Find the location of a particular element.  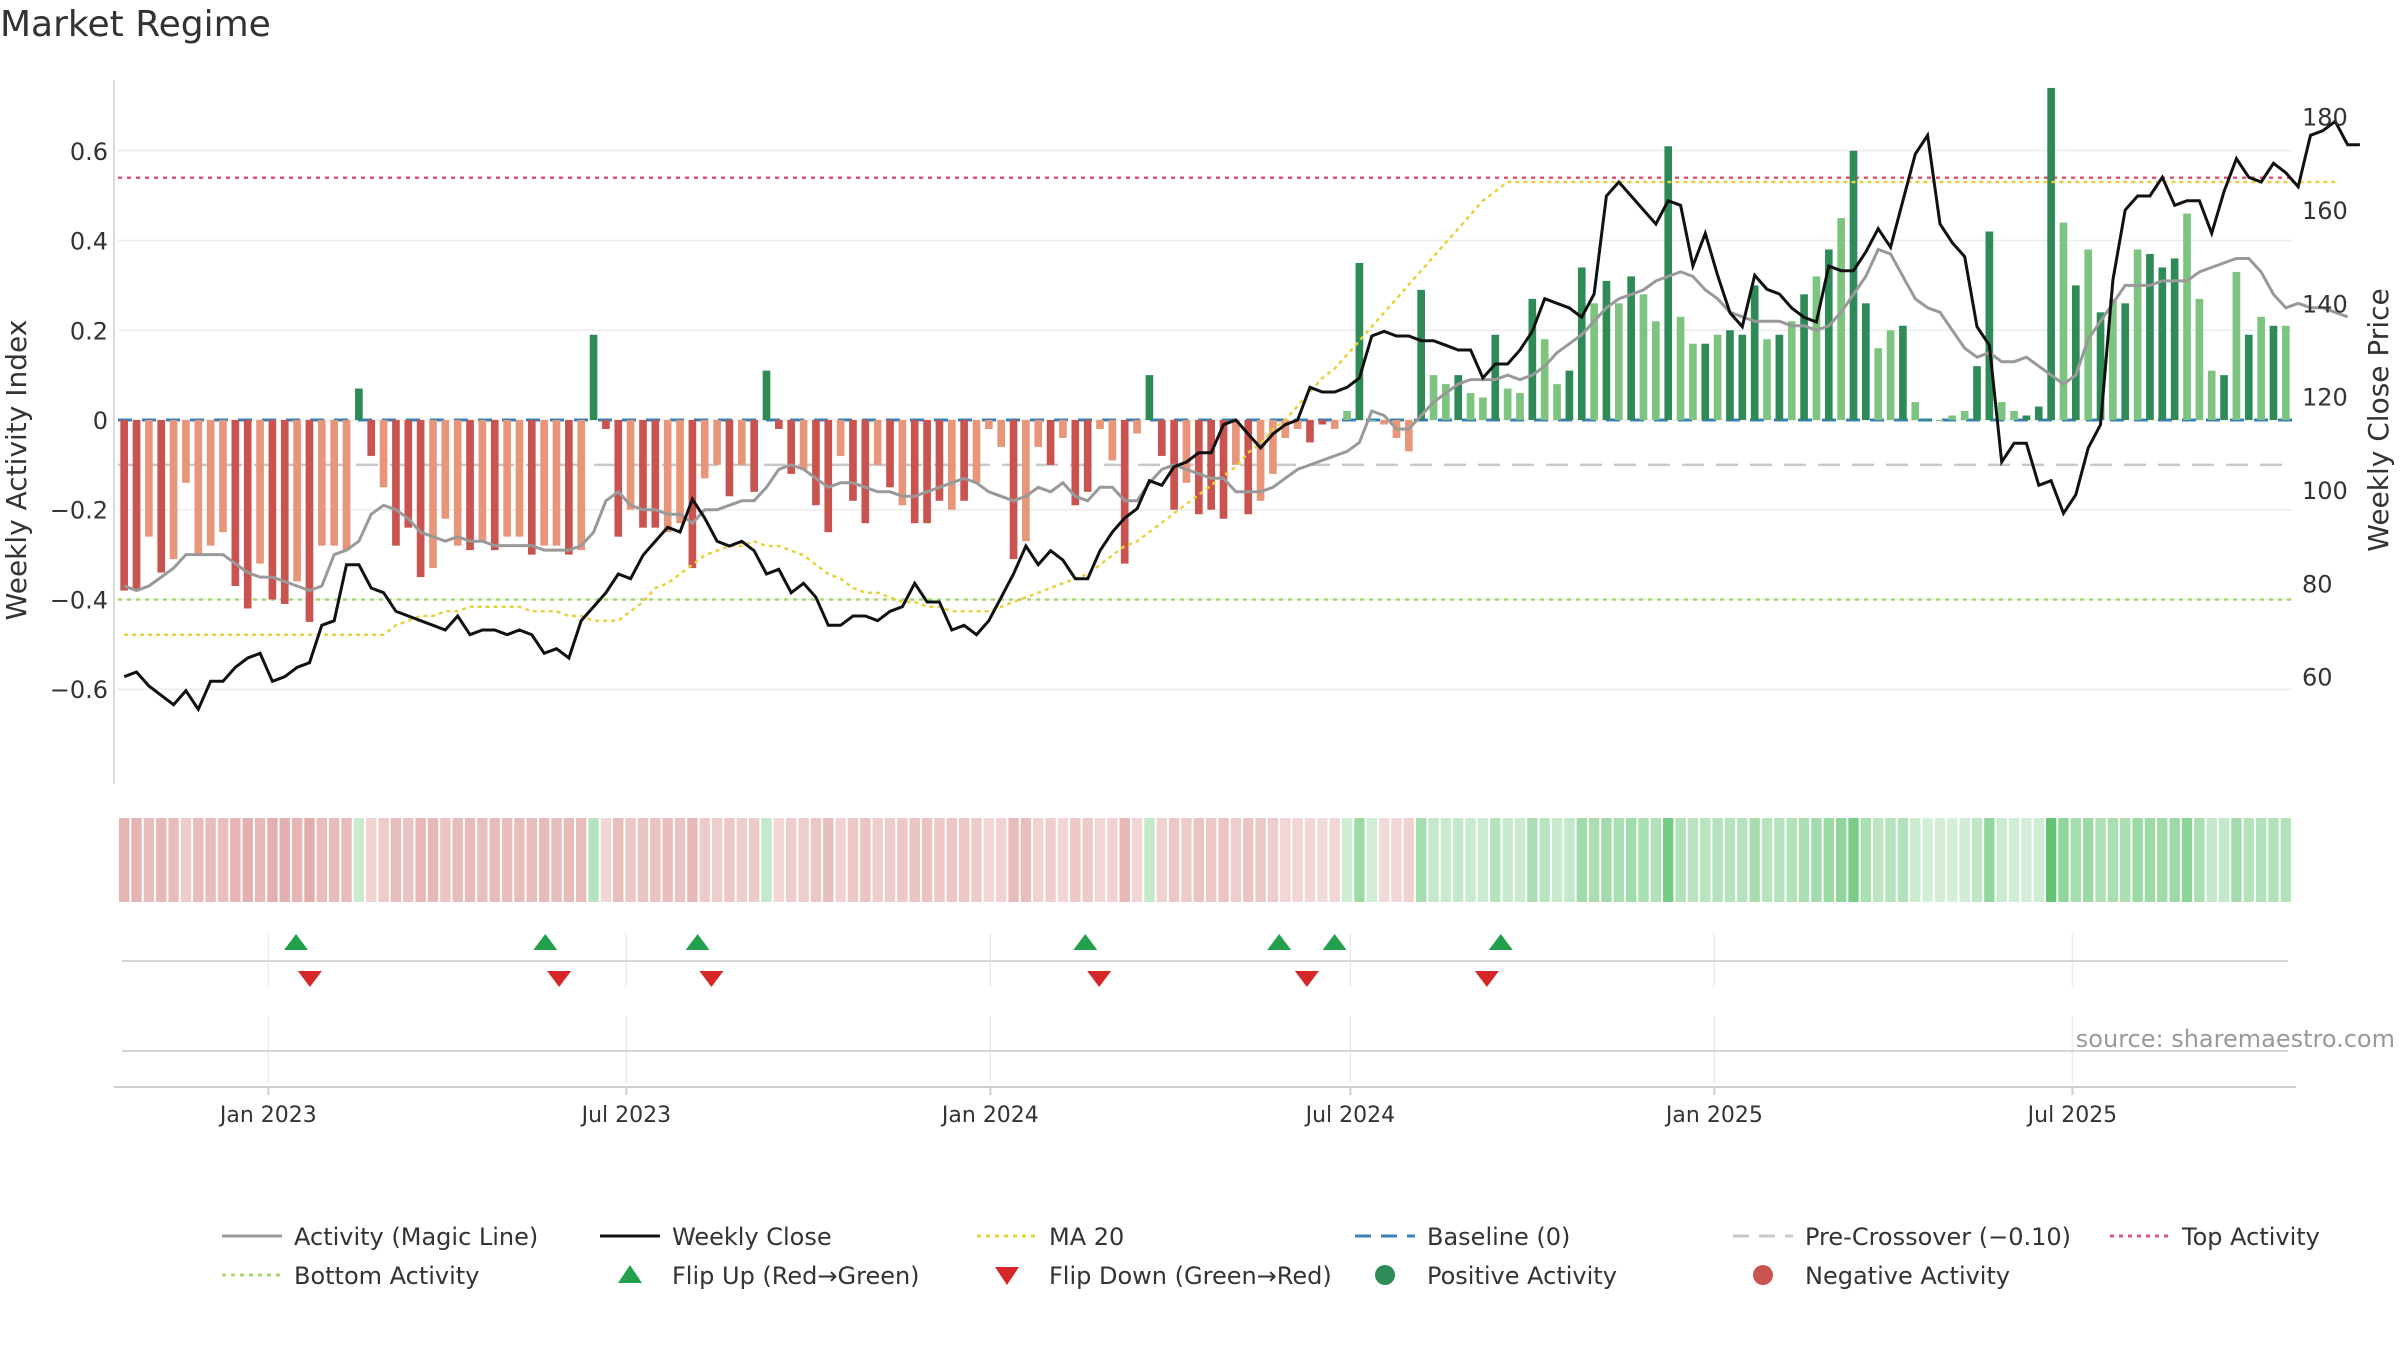

legend-label: Baseline (0) is located at coordinates (1498, 1237).